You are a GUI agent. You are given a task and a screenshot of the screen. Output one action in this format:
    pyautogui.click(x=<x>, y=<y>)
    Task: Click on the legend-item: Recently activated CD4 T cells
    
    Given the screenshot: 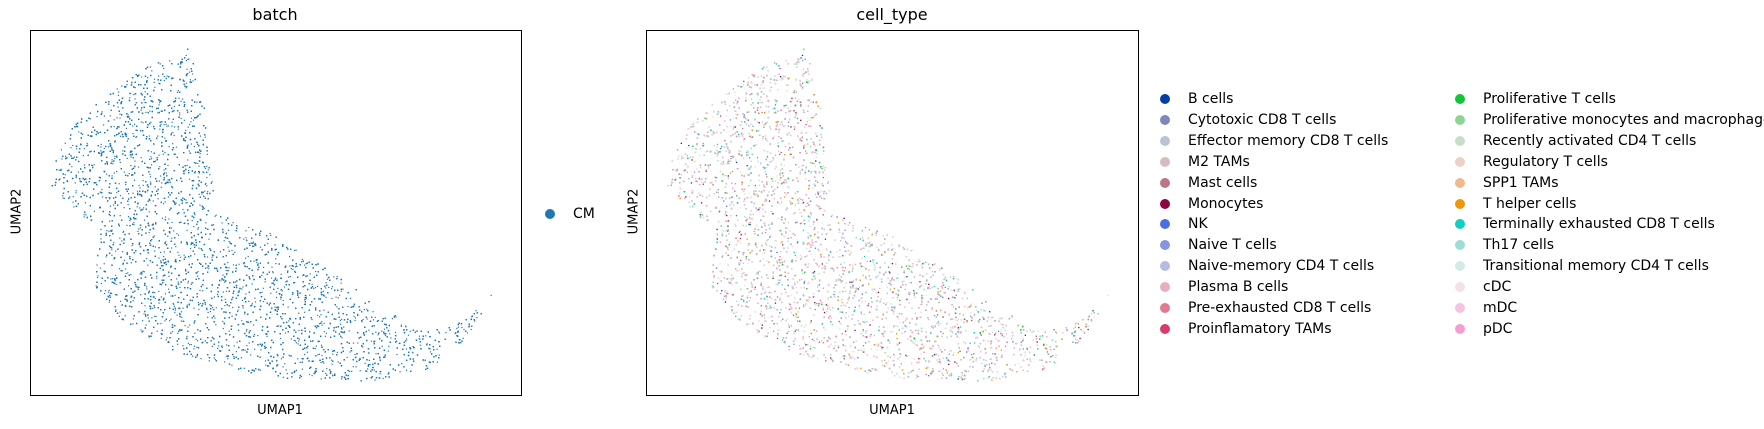 What is the action you would take?
    pyautogui.click(x=1575, y=141)
    